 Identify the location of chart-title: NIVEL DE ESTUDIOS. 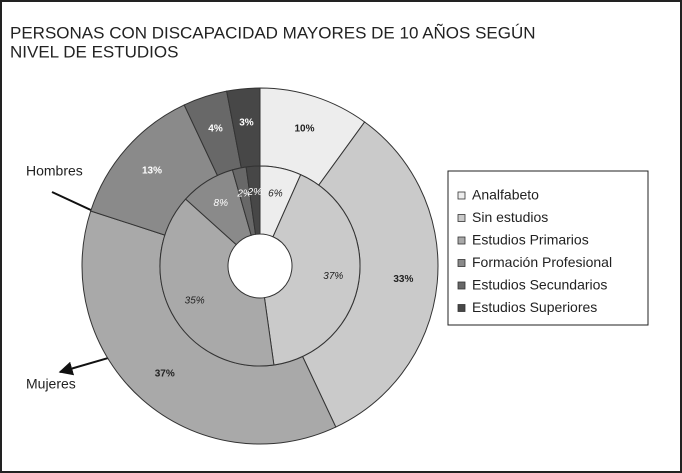
(94, 51).